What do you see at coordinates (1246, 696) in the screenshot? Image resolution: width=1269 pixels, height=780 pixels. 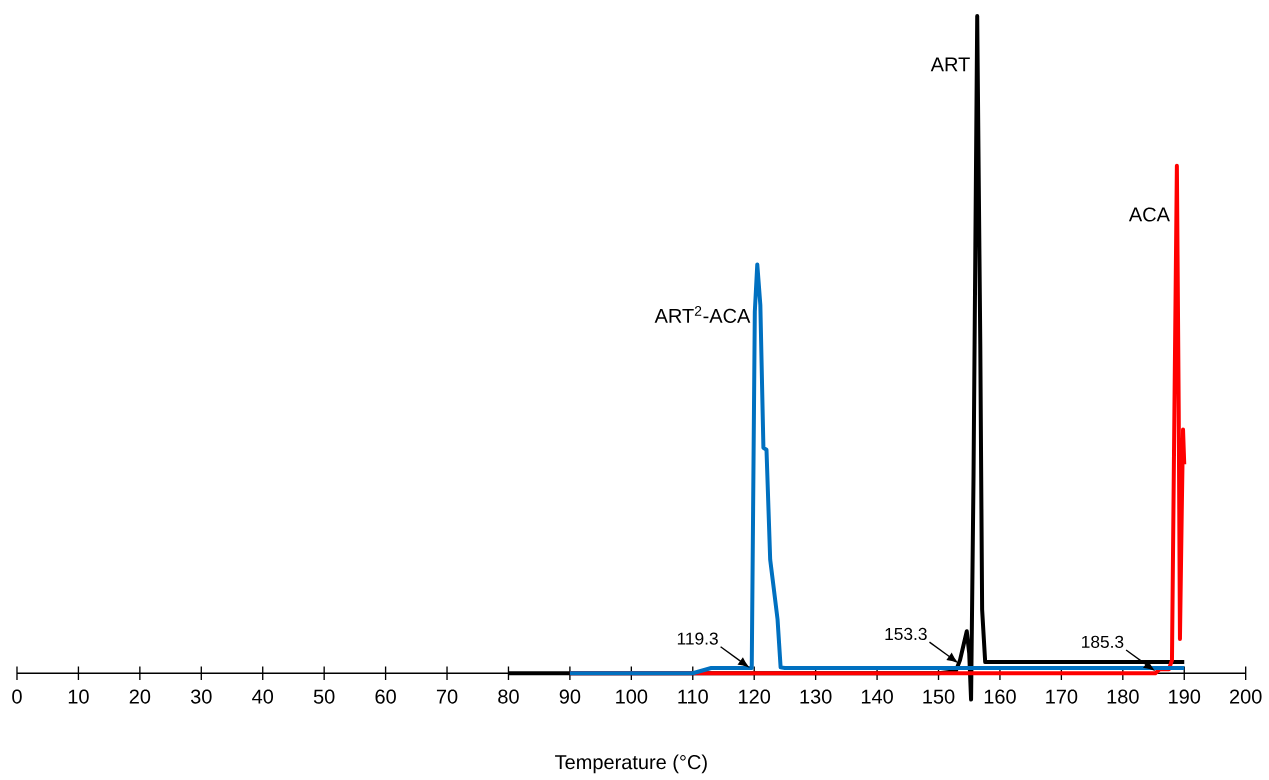 I see `x-tick-label: 200` at bounding box center [1246, 696].